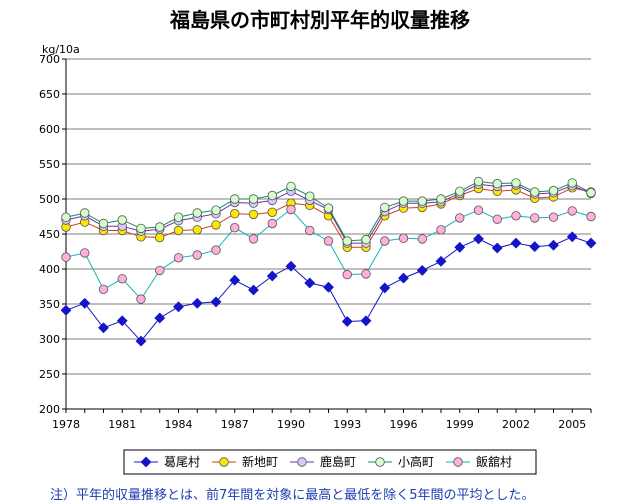 The width and height of the screenshot is (640, 504). What do you see at coordinates (260, 461) in the screenshot?
I see `legend-label: 新地町` at bounding box center [260, 461].